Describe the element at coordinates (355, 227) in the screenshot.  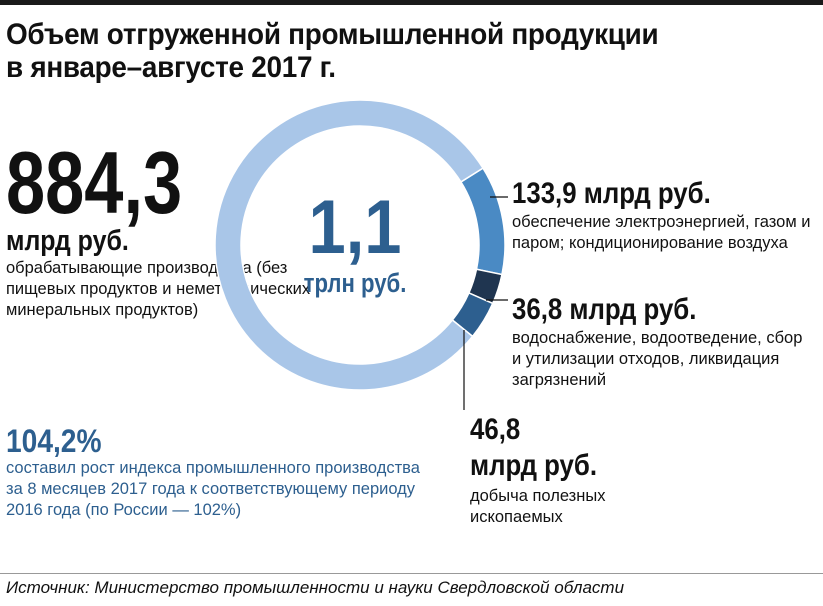
I see `total-value: 1,1` at that location.